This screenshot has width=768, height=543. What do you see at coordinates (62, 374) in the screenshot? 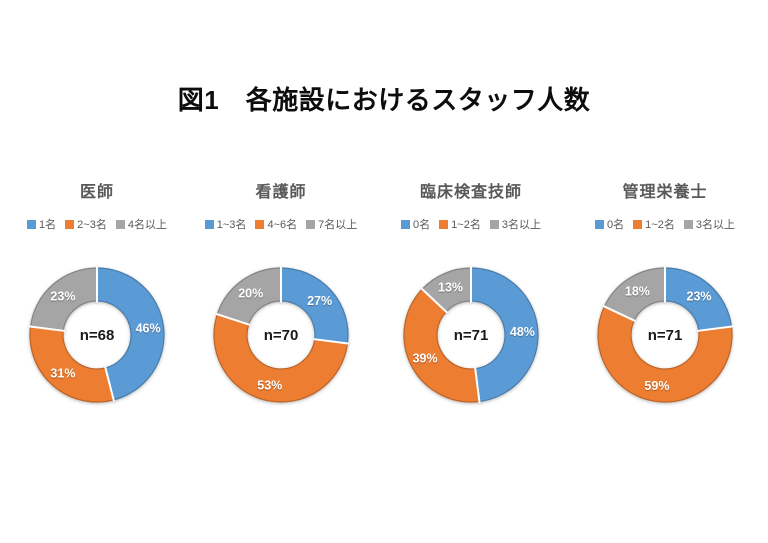
I see `slice-value-label: 31%` at bounding box center [62, 374].